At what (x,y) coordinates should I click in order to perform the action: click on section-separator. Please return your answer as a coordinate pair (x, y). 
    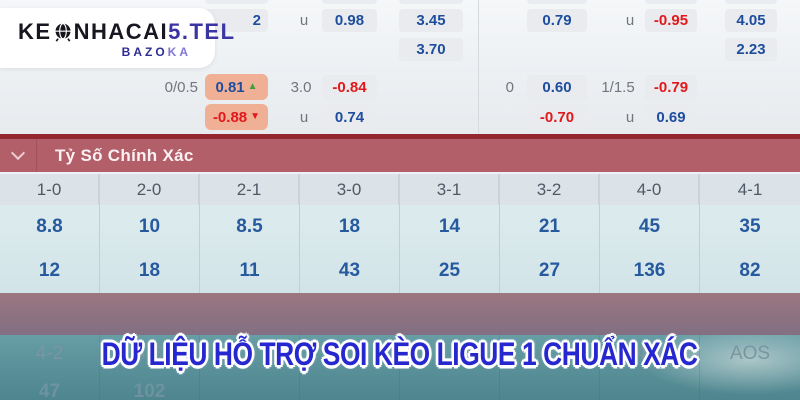
    Looking at the image, I should click on (400, 136).